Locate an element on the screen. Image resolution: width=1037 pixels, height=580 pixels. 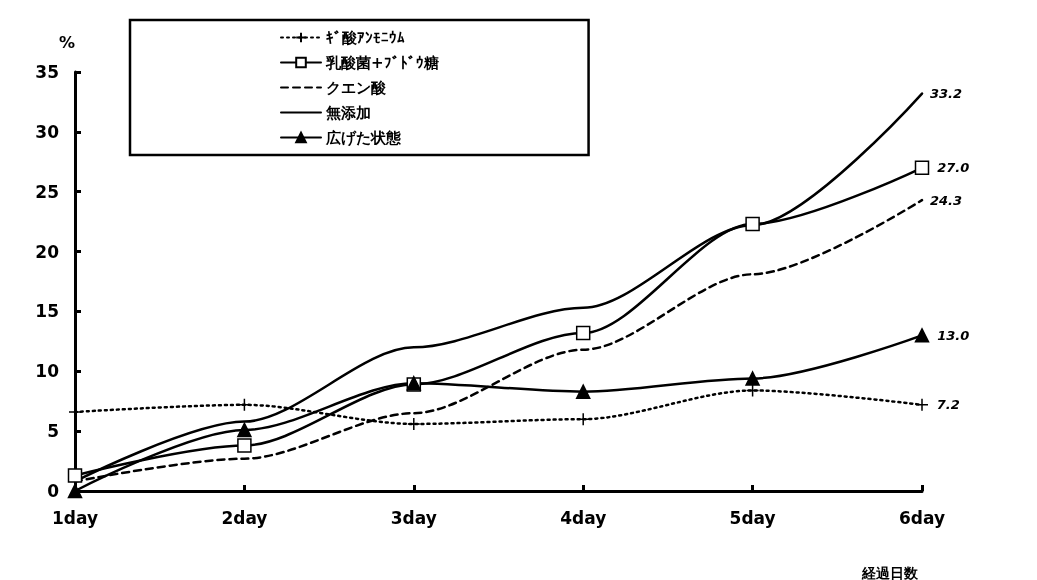
x-tick-label: 4day is located at coordinates (583, 517).